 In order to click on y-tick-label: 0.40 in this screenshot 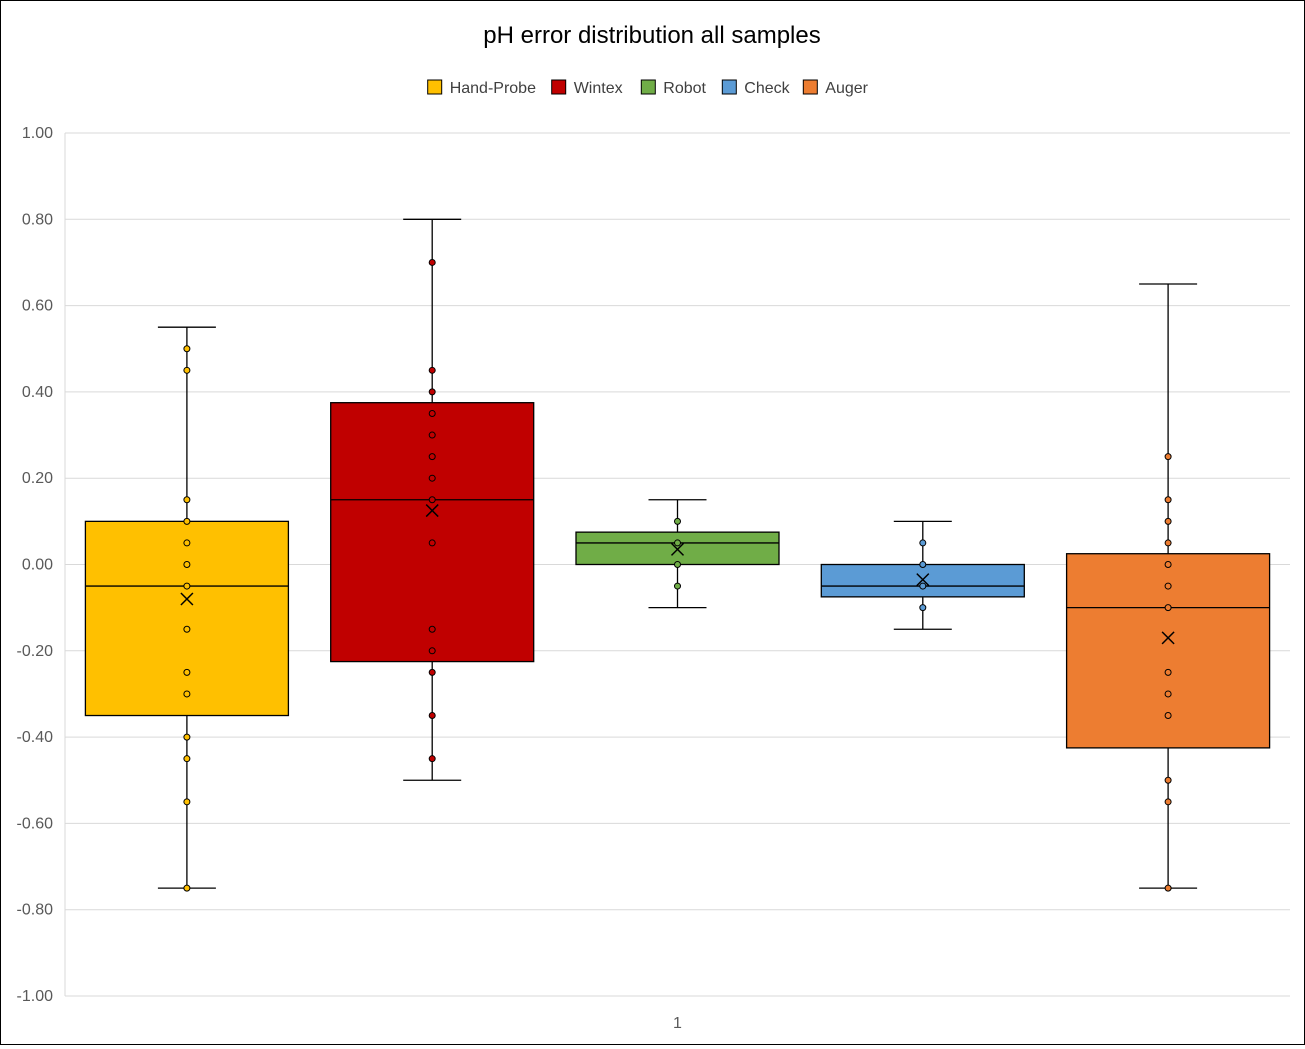, I will do `click(37, 392)`.